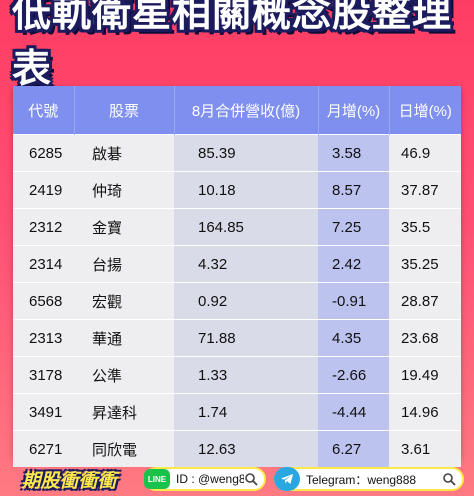 The height and width of the screenshot is (496, 474). Describe the element at coordinates (246, 227) in the screenshot. I see `cell-revenue: 164.85` at that location.